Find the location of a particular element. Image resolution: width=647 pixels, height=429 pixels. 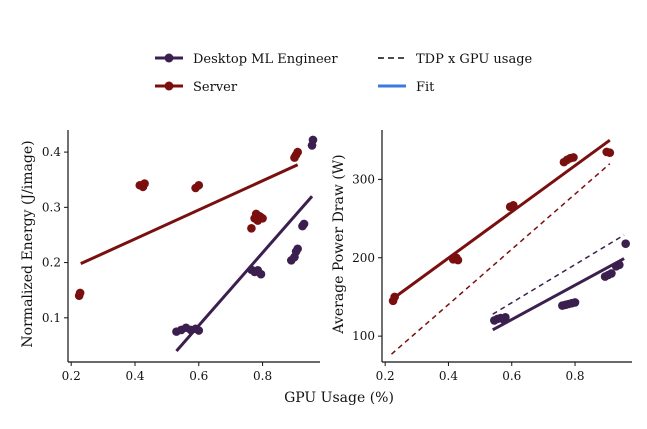

shared-x-axis-title: GPU Usage (%) is located at coordinates (339, 398).